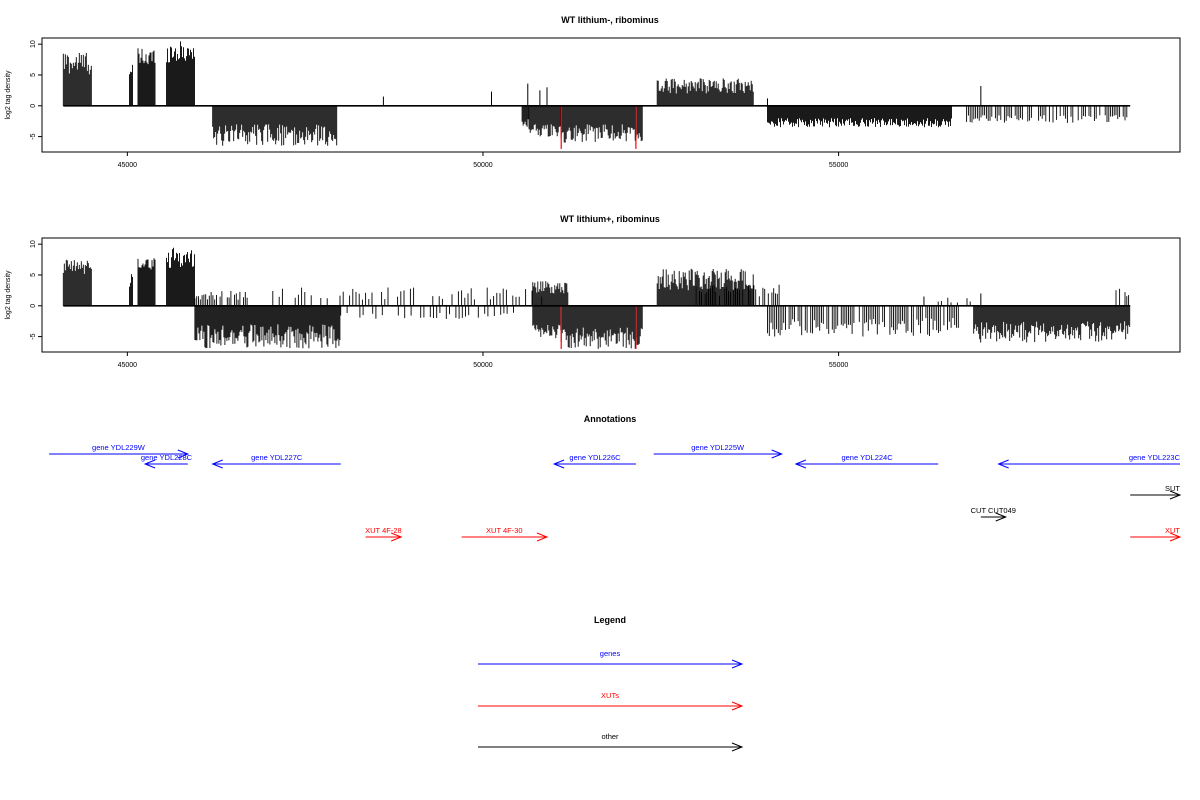 This screenshot has width=1200, height=800. I want to click on annotation-label: SUT, so click(1172, 488).